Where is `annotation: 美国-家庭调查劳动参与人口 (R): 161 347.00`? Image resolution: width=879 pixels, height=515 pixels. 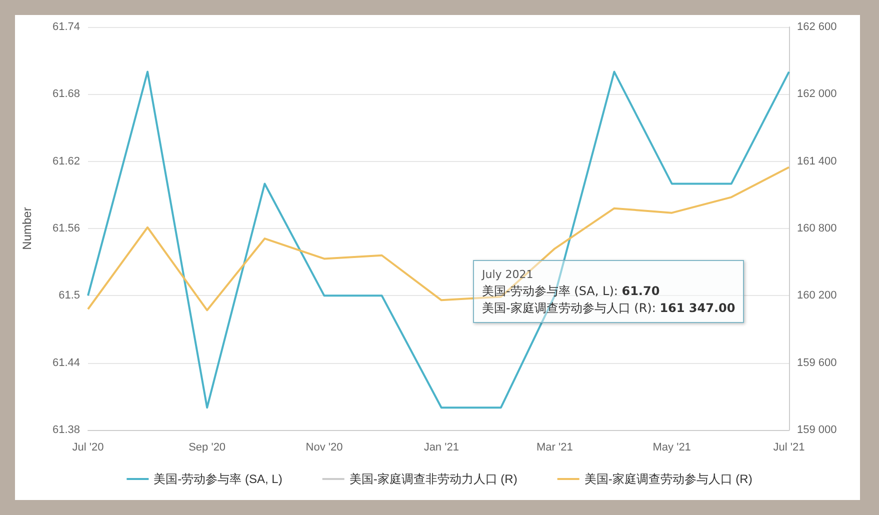 annotation: 美国-家庭调查劳动参与人口 (R): 161 347.00 is located at coordinates (609, 308).